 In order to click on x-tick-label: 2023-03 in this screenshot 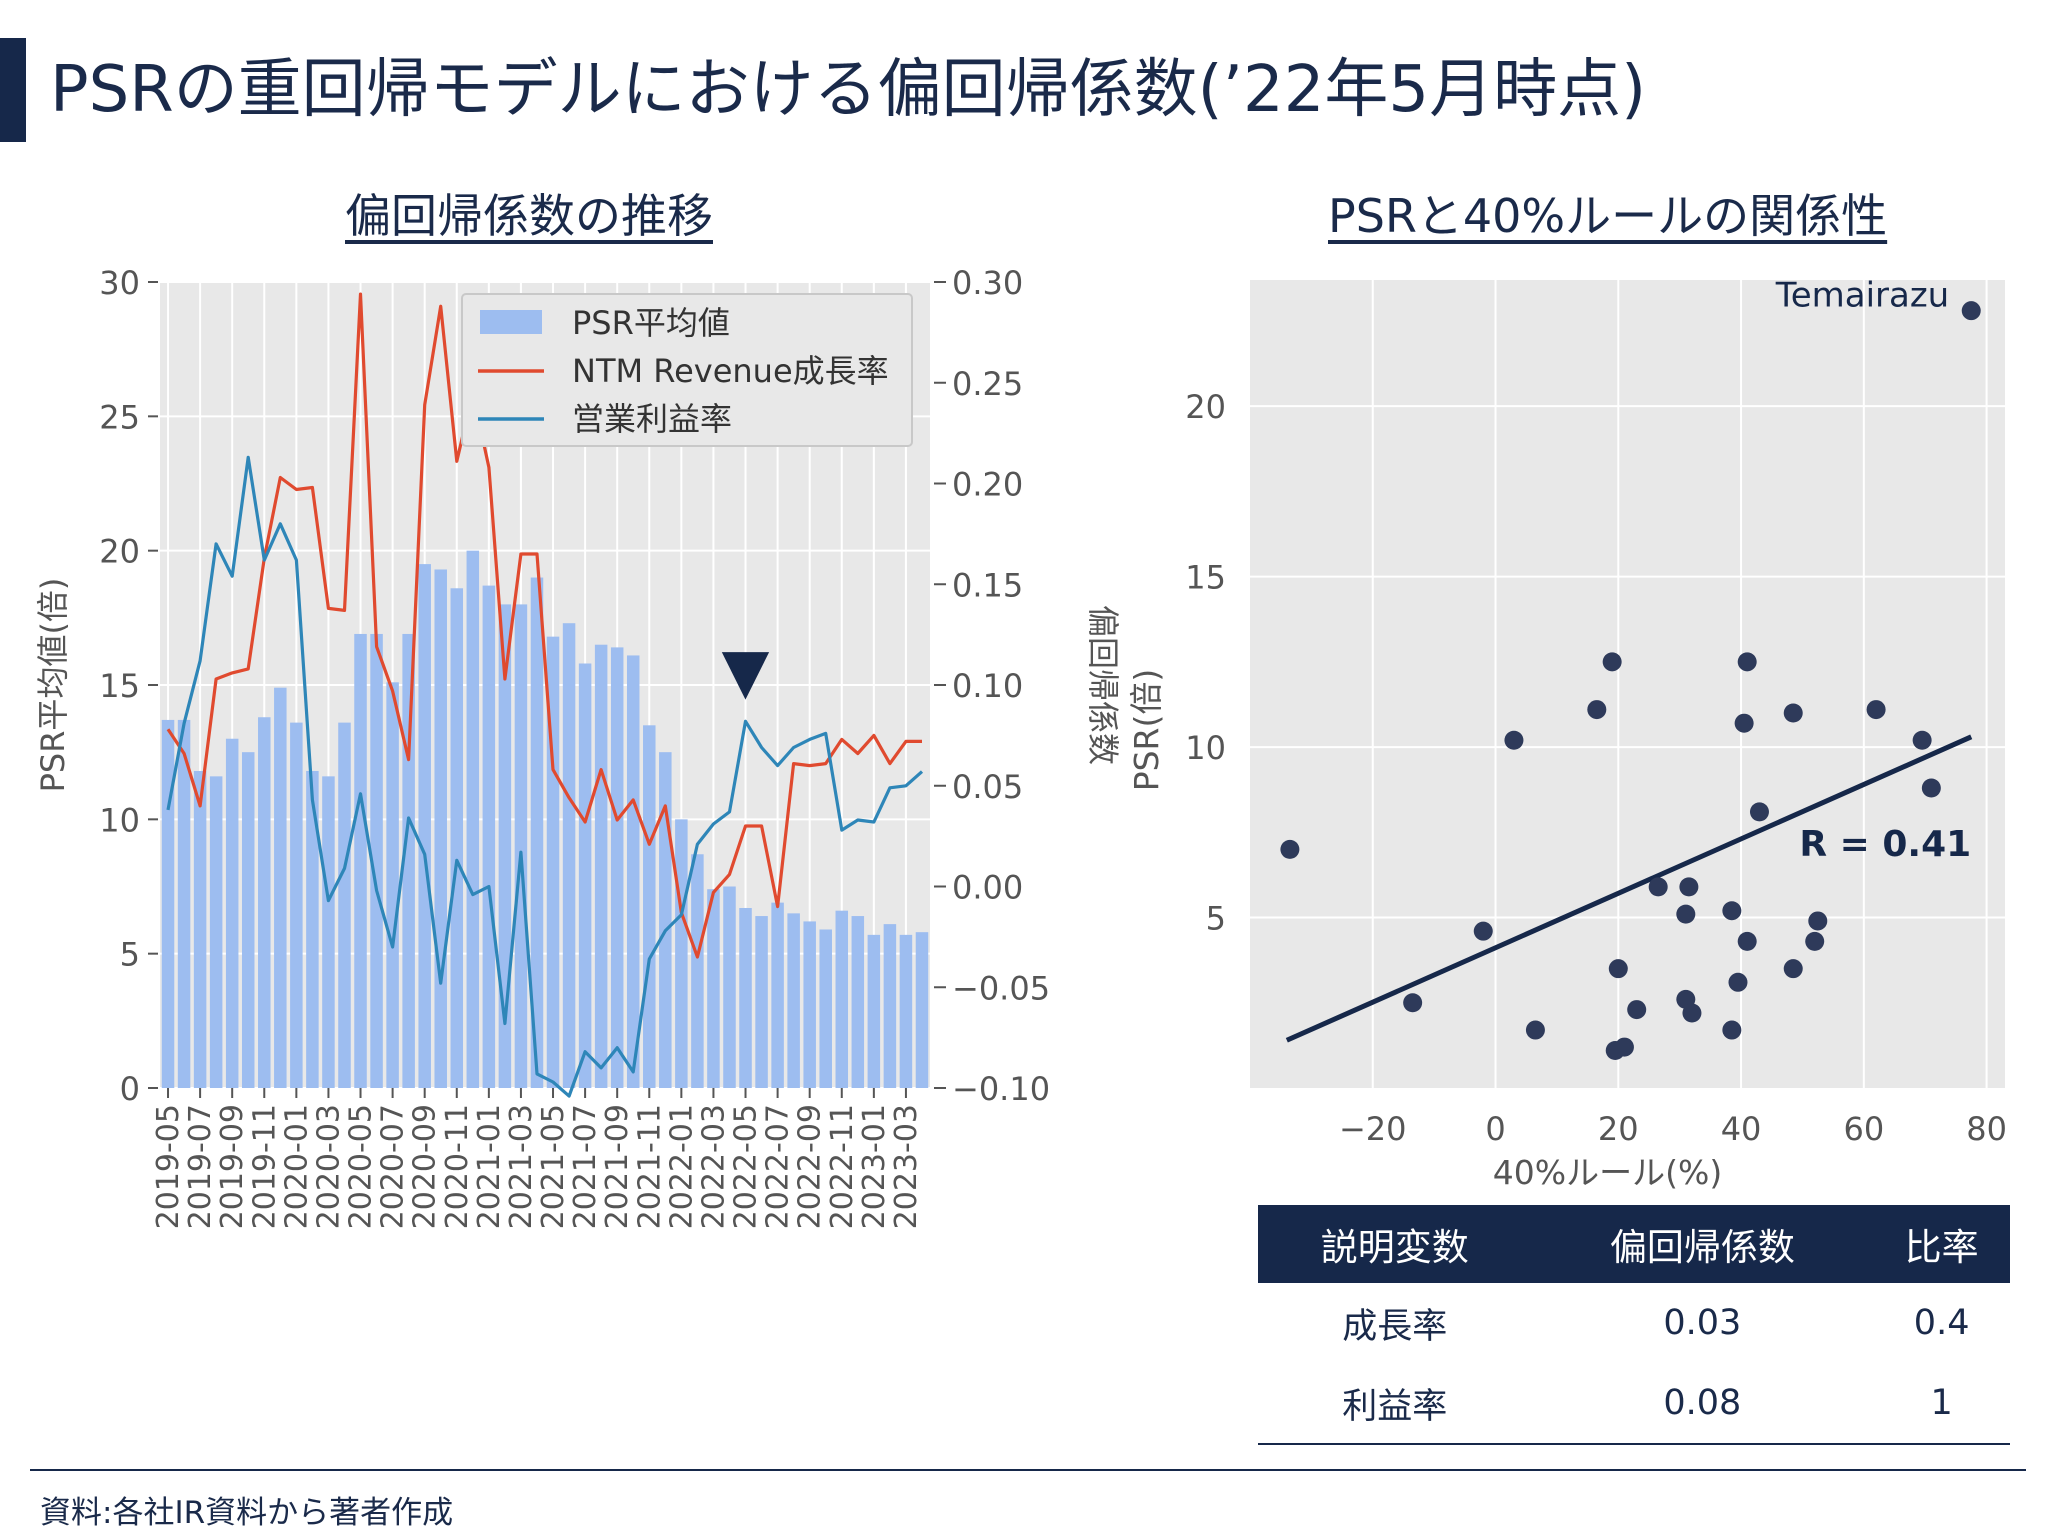, I will do `click(906, 1166)`.